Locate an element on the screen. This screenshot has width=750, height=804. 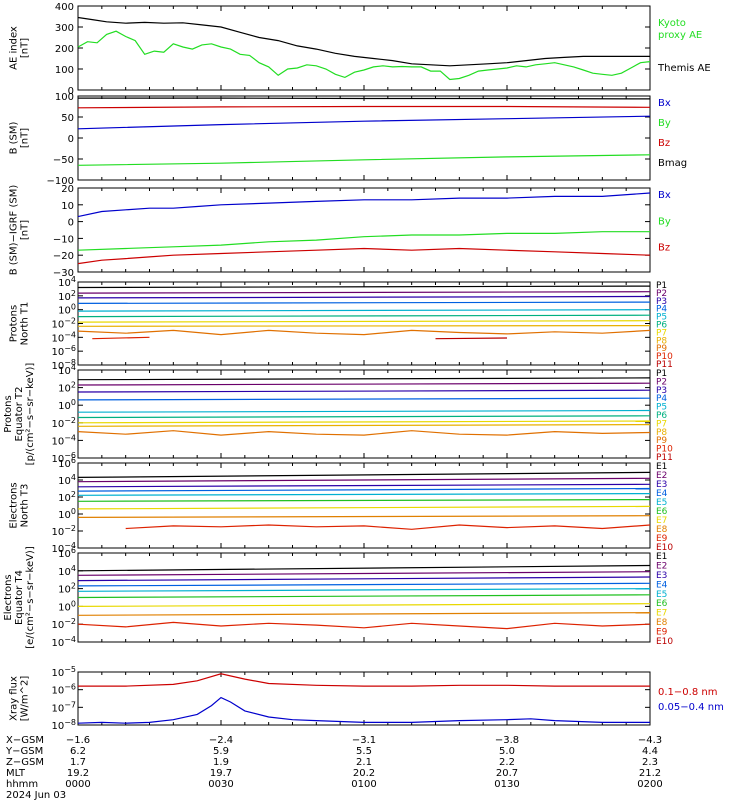
legend-label: 0.05−0.4 nm is located at coordinates (691, 707).